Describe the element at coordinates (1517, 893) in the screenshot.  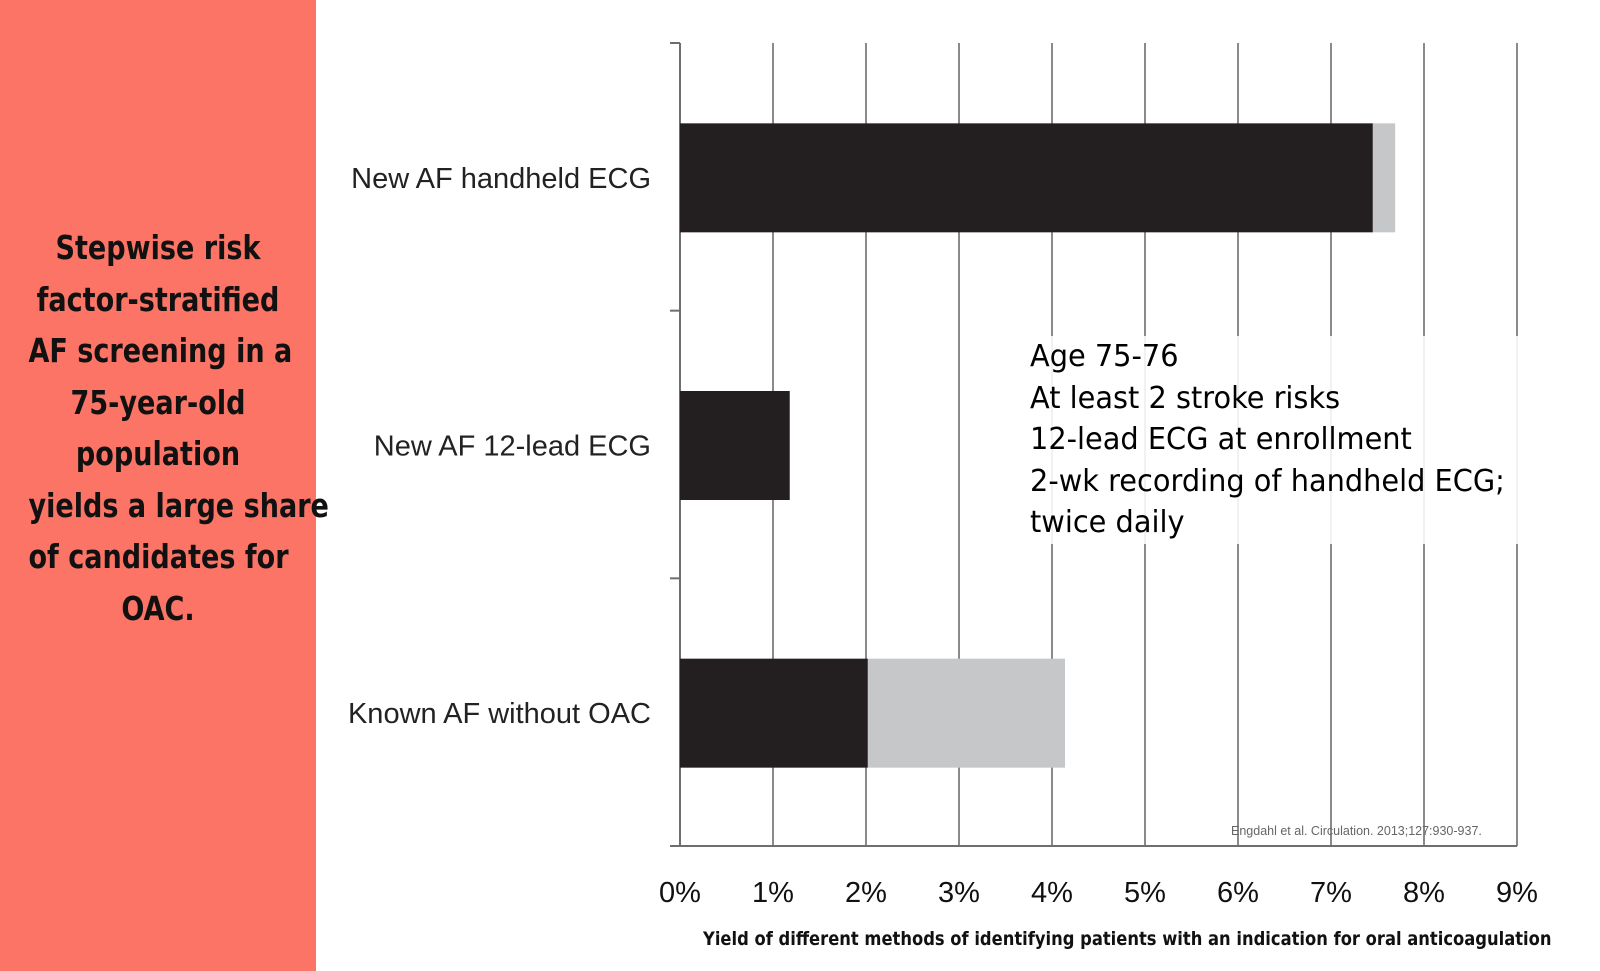
I see `x-tick-label: 9%` at that location.